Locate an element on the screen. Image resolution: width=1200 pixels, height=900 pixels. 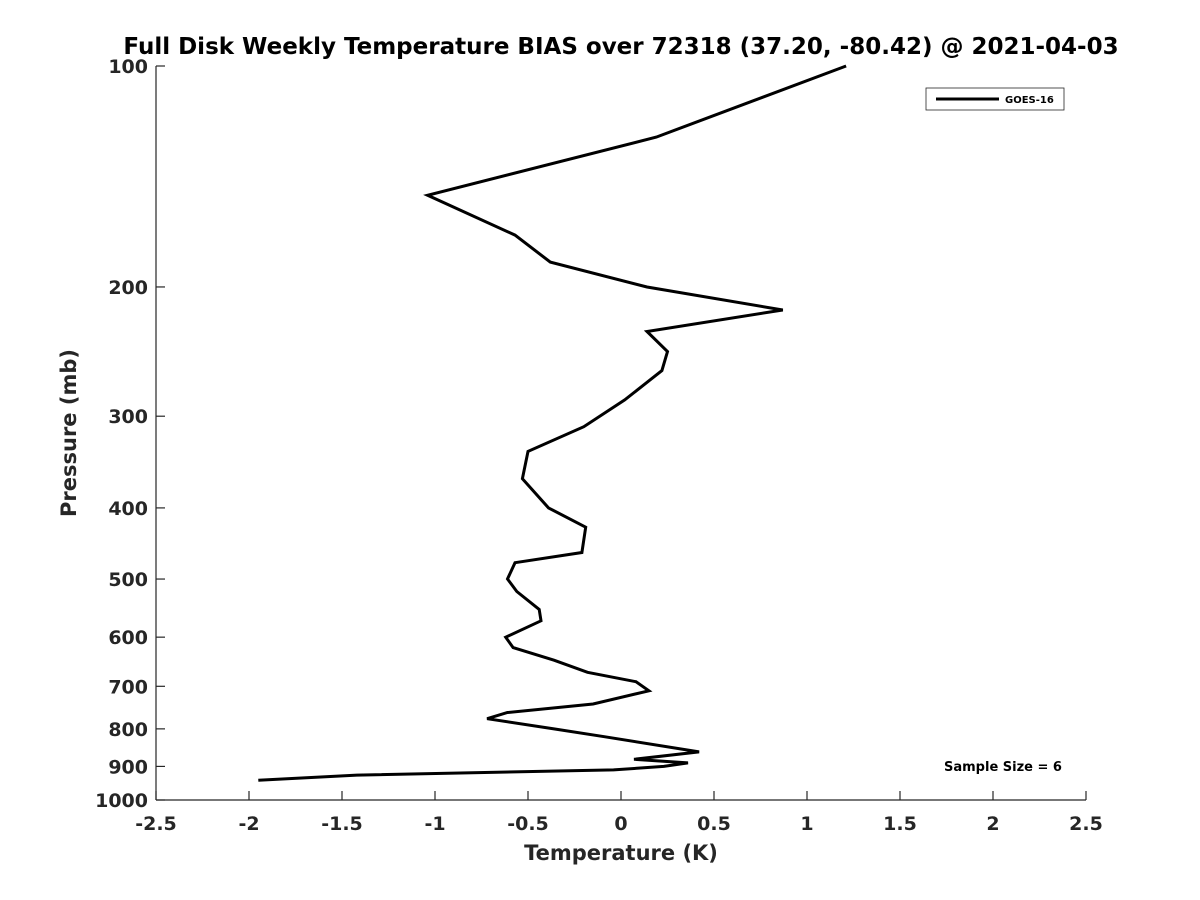
y-tick-label: 600 is located at coordinates (128, 638).